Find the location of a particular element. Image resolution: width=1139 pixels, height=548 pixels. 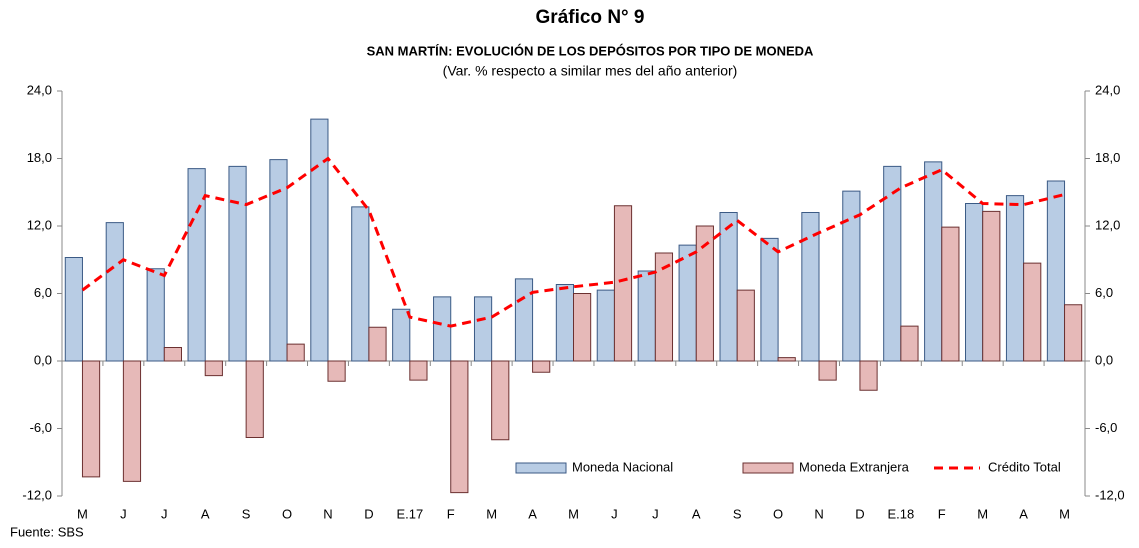

y2-tick-label: 12,0 is located at coordinates (1107, 224).